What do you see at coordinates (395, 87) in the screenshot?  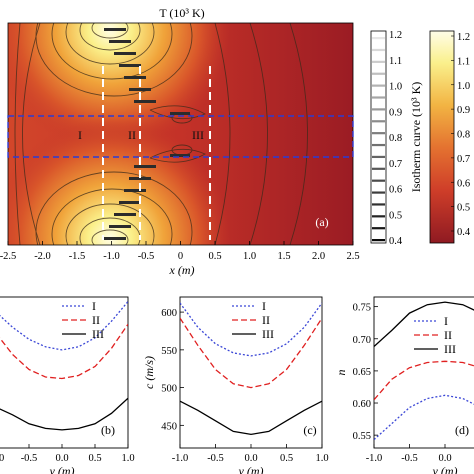 I see `isotherm-colorbar-tick-label: 1.0` at bounding box center [395, 87].